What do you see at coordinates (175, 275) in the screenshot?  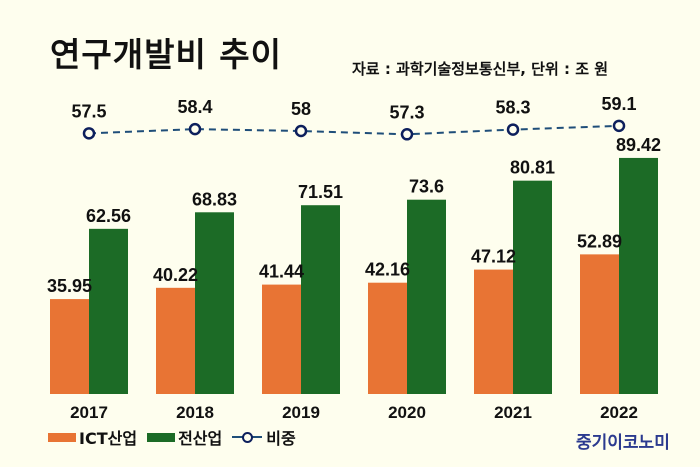 I see `data-label-ict-2018: 40.22` at bounding box center [175, 275].